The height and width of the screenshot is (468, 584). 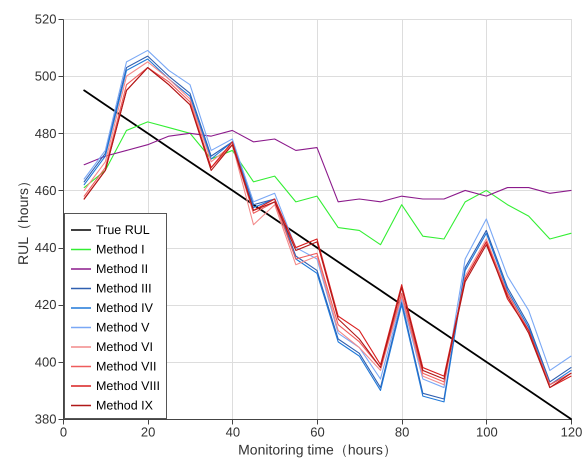 What do you see at coordinates (233, 432) in the screenshot?
I see `x-tick-label: 40` at bounding box center [233, 432].